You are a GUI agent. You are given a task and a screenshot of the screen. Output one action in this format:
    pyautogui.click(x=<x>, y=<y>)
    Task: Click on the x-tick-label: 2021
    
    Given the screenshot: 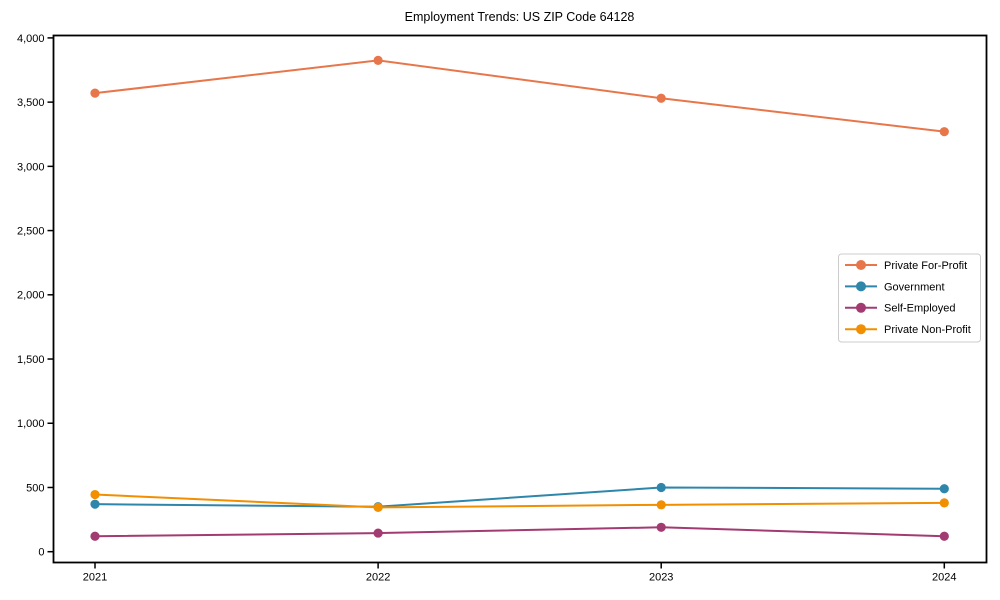 What is the action you would take?
    pyautogui.click(x=95, y=578)
    